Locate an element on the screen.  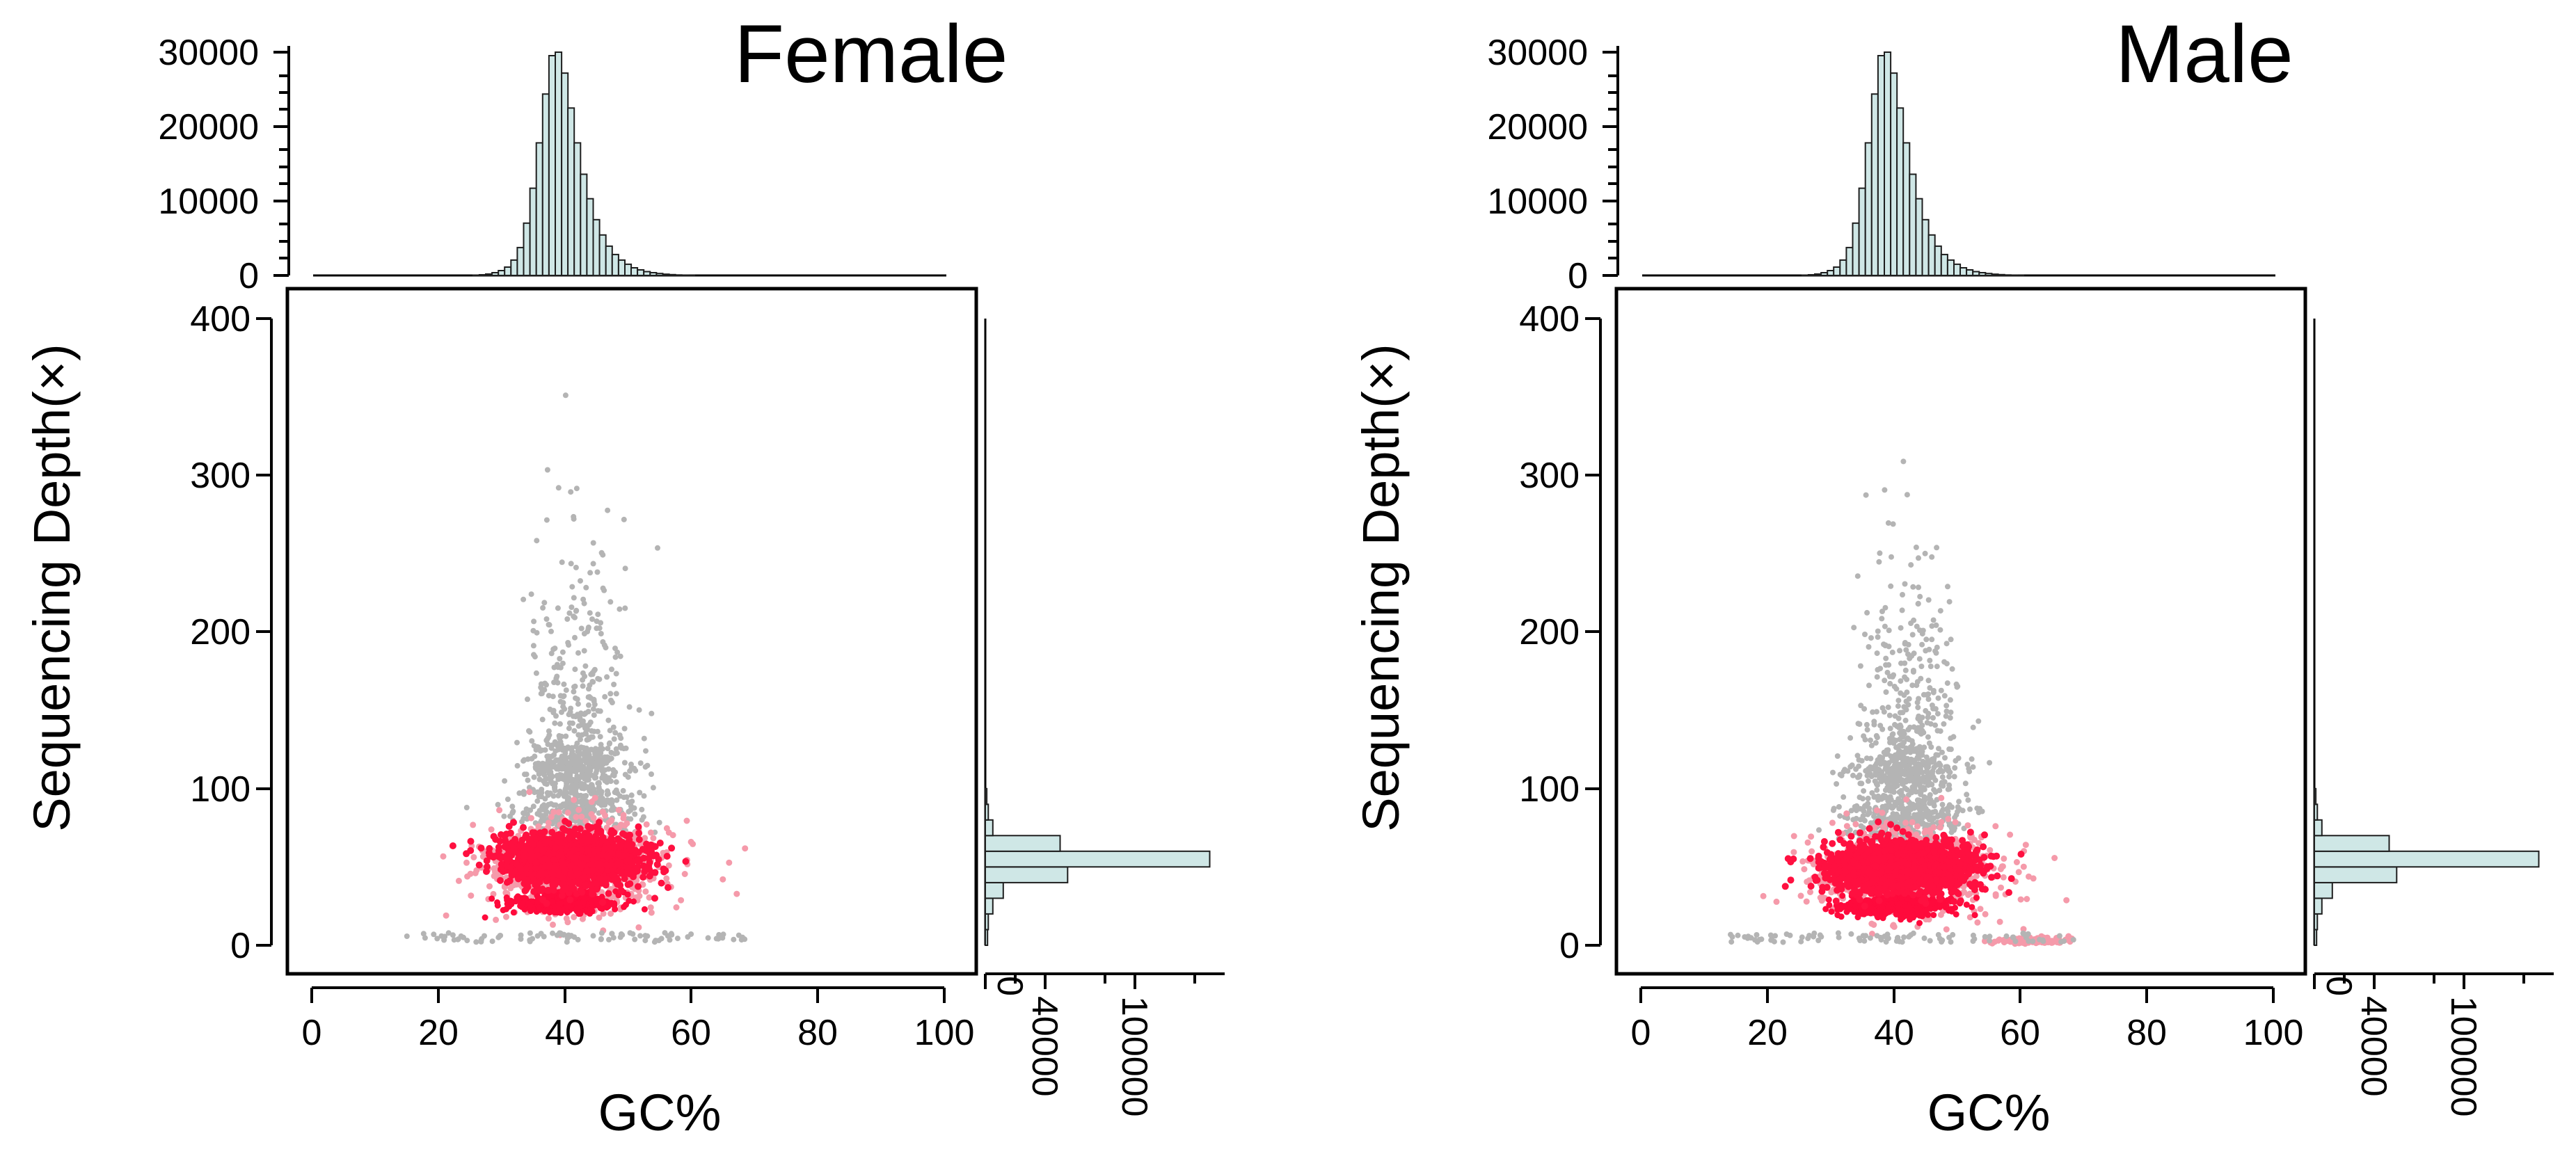
top-hist-tick-label: 30000 is located at coordinates (1537, 53).